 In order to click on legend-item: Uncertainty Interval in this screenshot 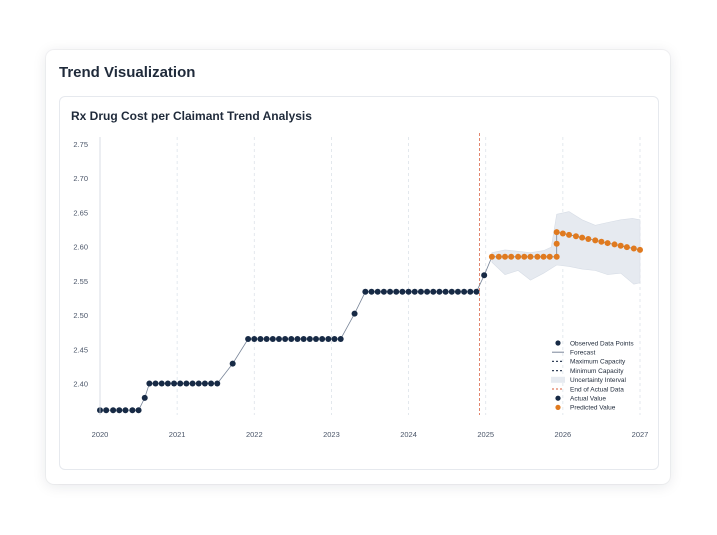, I will do `click(589, 380)`.